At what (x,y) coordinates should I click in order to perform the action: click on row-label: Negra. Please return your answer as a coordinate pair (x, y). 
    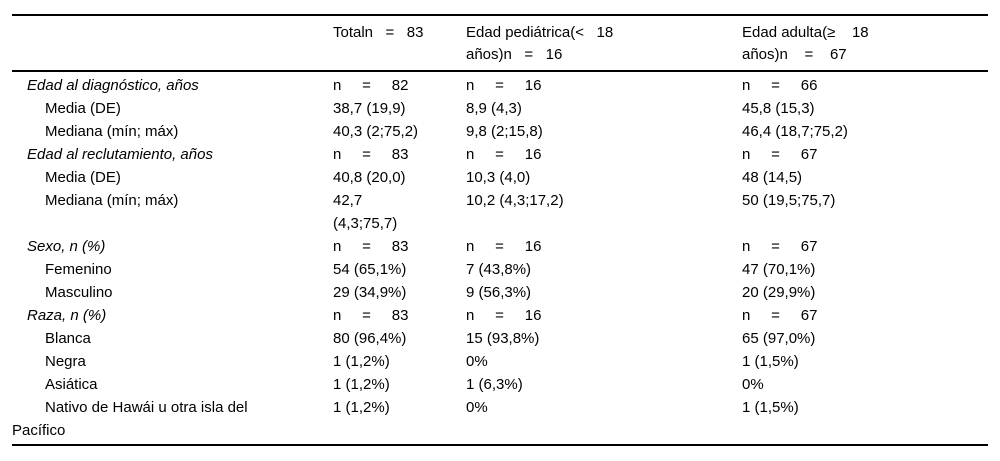
    Looking at the image, I should click on (65, 361).